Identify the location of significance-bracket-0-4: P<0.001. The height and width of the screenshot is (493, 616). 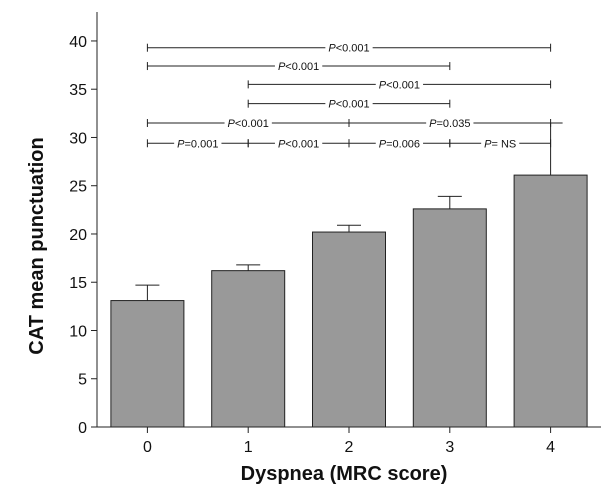
(349, 48).